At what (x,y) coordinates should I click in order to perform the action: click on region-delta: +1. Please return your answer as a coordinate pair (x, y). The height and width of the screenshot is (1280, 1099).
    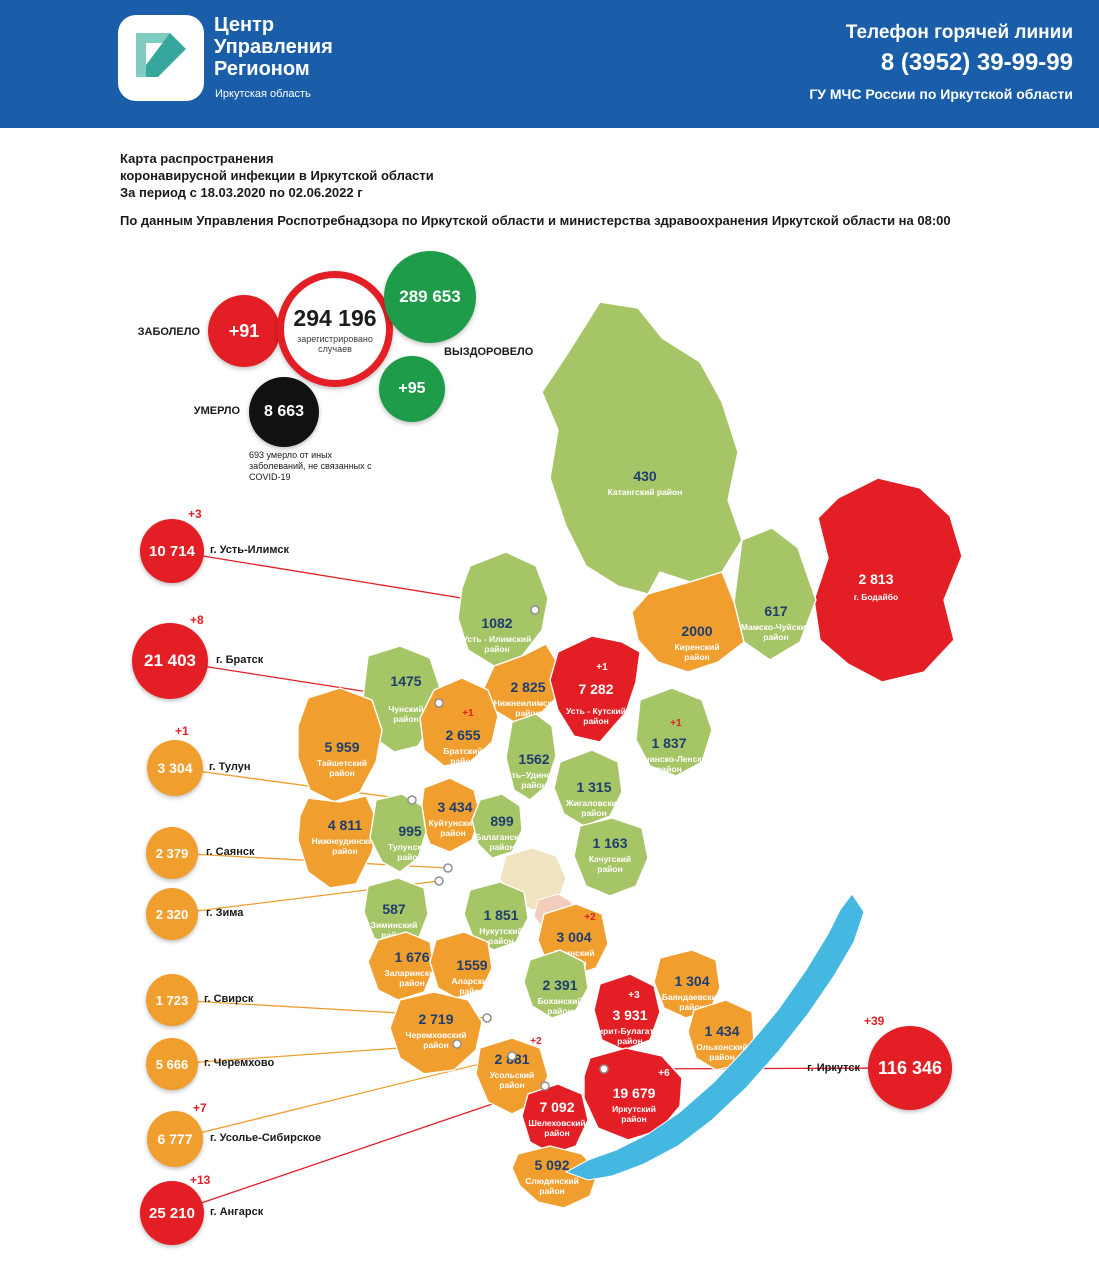
    Looking at the image, I should click on (602, 667).